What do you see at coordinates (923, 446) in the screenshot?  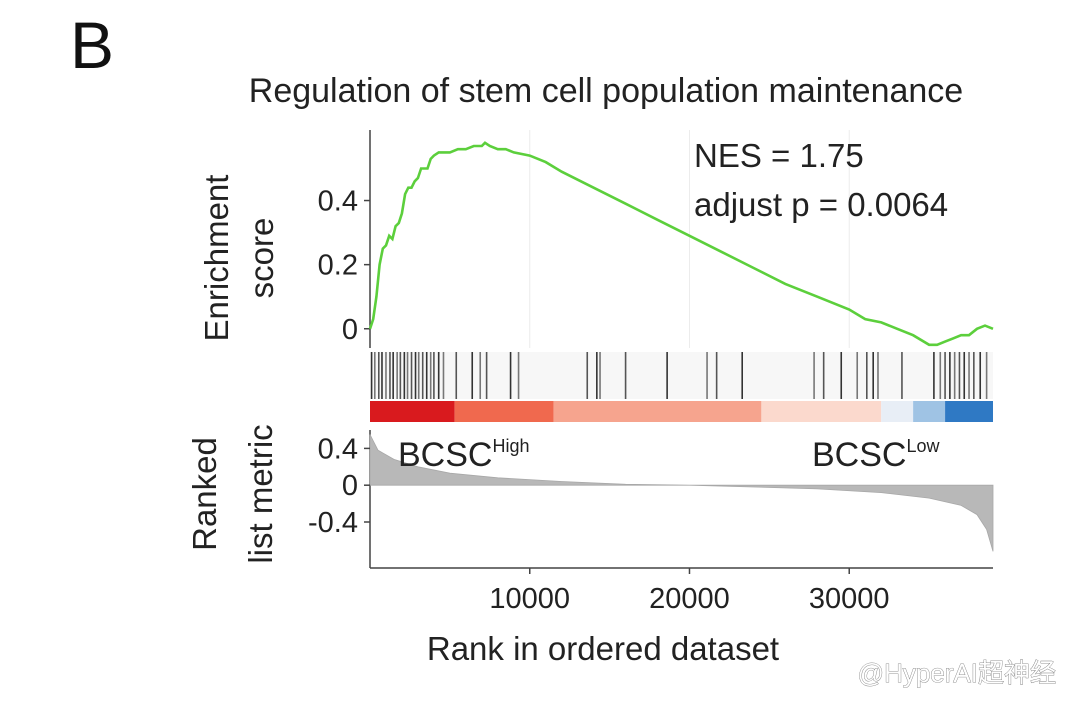 I see `low-group-superscript: Low` at bounding box center [923, 446].